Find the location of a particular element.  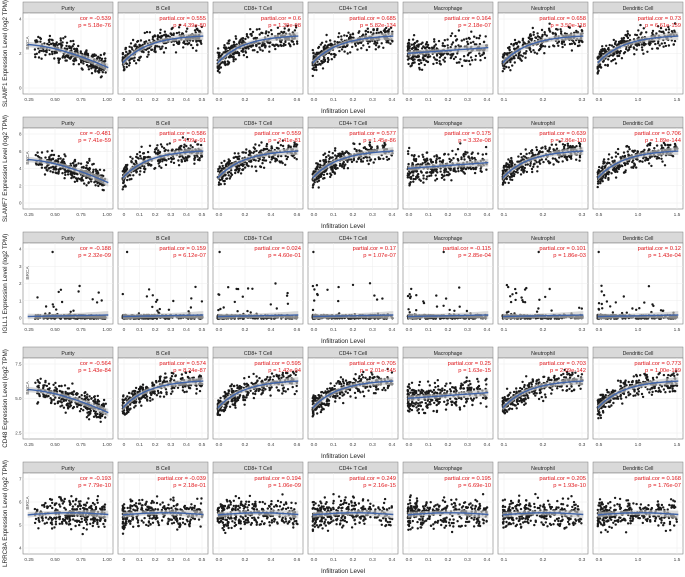

x-tick-label: 1.00 is located at coordinates (107, 215).